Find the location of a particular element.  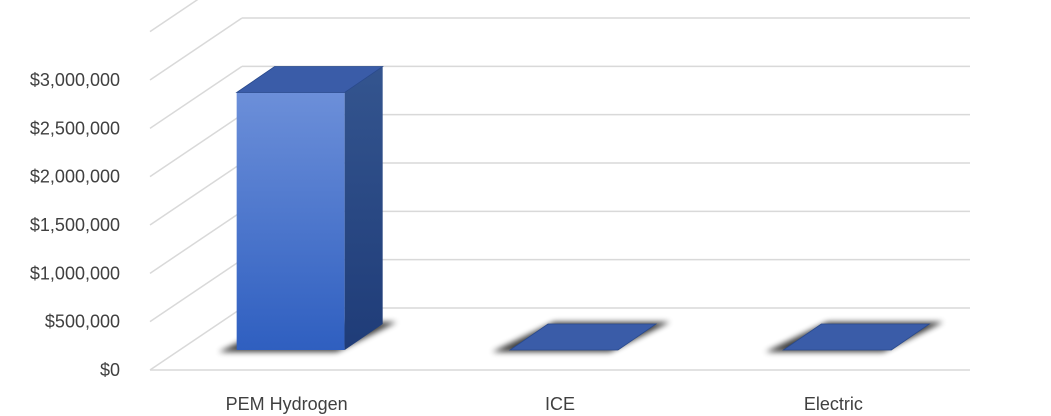

x-category-label: Electric is located at coordinates (833, 404).